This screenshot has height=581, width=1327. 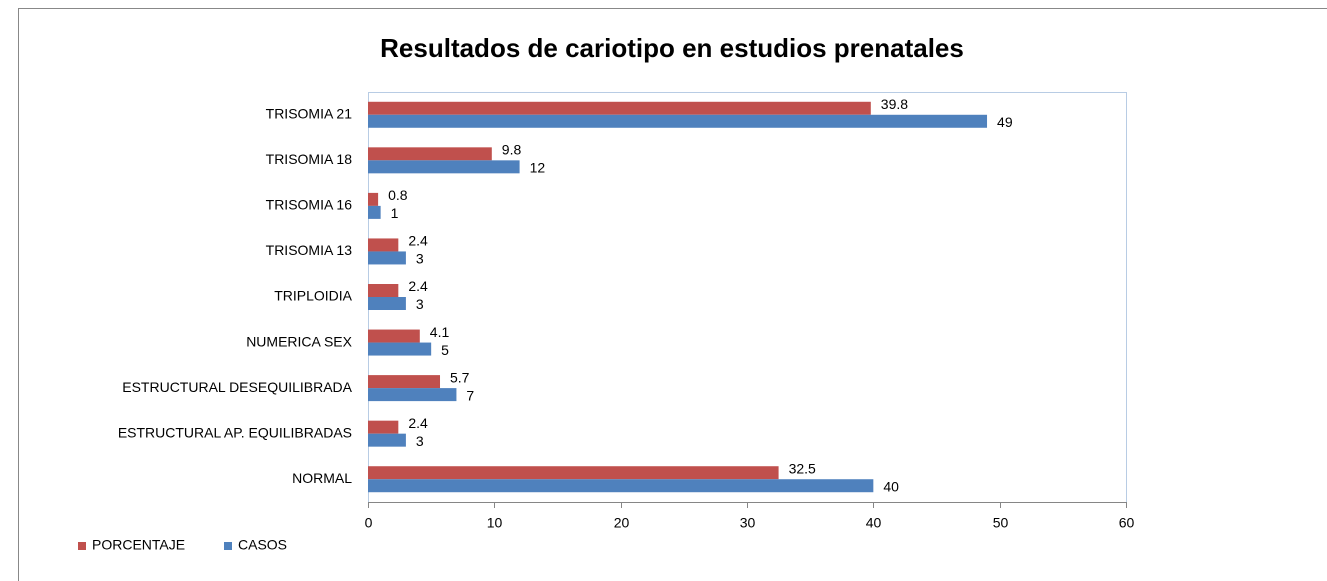 What do you see at coordinates (309, 113) in the screenshot?
I see `y-tick-label: TRISOMIA 21` at bounding box center [309, 113].